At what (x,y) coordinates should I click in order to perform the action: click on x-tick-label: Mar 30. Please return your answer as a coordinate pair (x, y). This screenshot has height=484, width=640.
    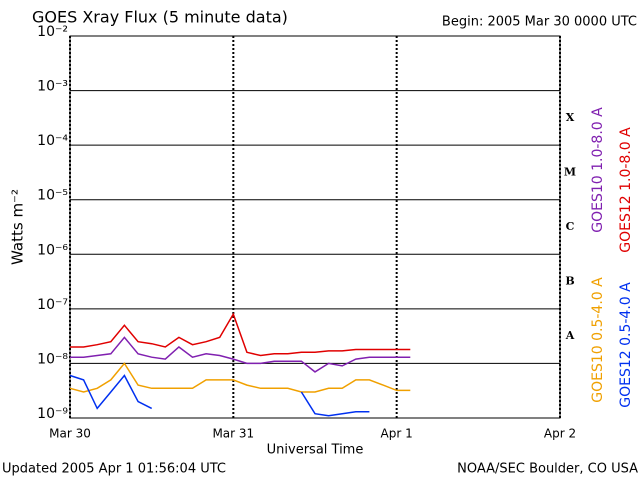
    Looking at the image, I should click on (70, 434).